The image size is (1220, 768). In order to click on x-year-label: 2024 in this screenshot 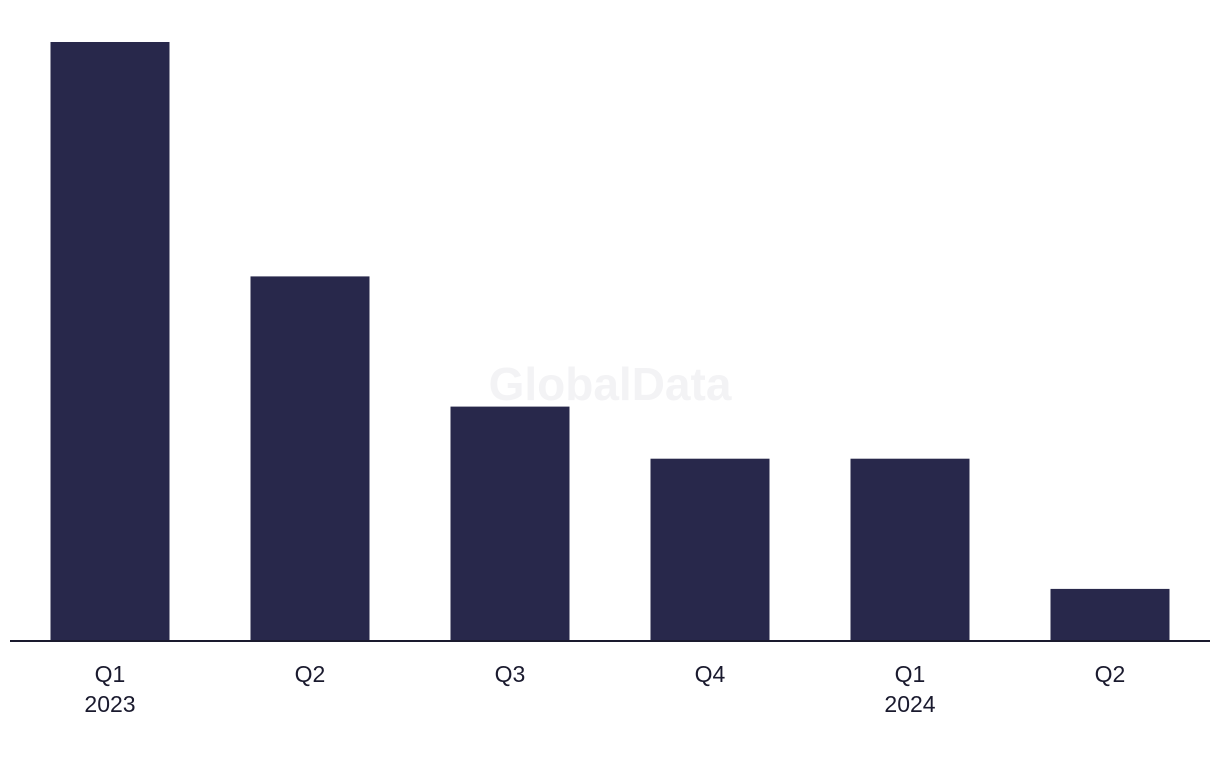, I will do `click(909, 704)`.